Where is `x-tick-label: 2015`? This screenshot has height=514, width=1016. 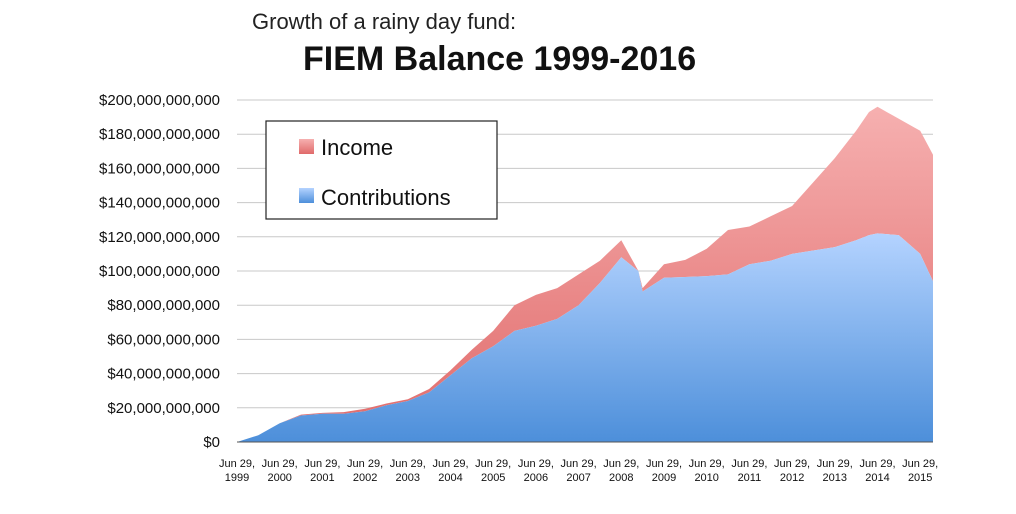 x-tick-label: 2015 is located at coordinates (920, 478).